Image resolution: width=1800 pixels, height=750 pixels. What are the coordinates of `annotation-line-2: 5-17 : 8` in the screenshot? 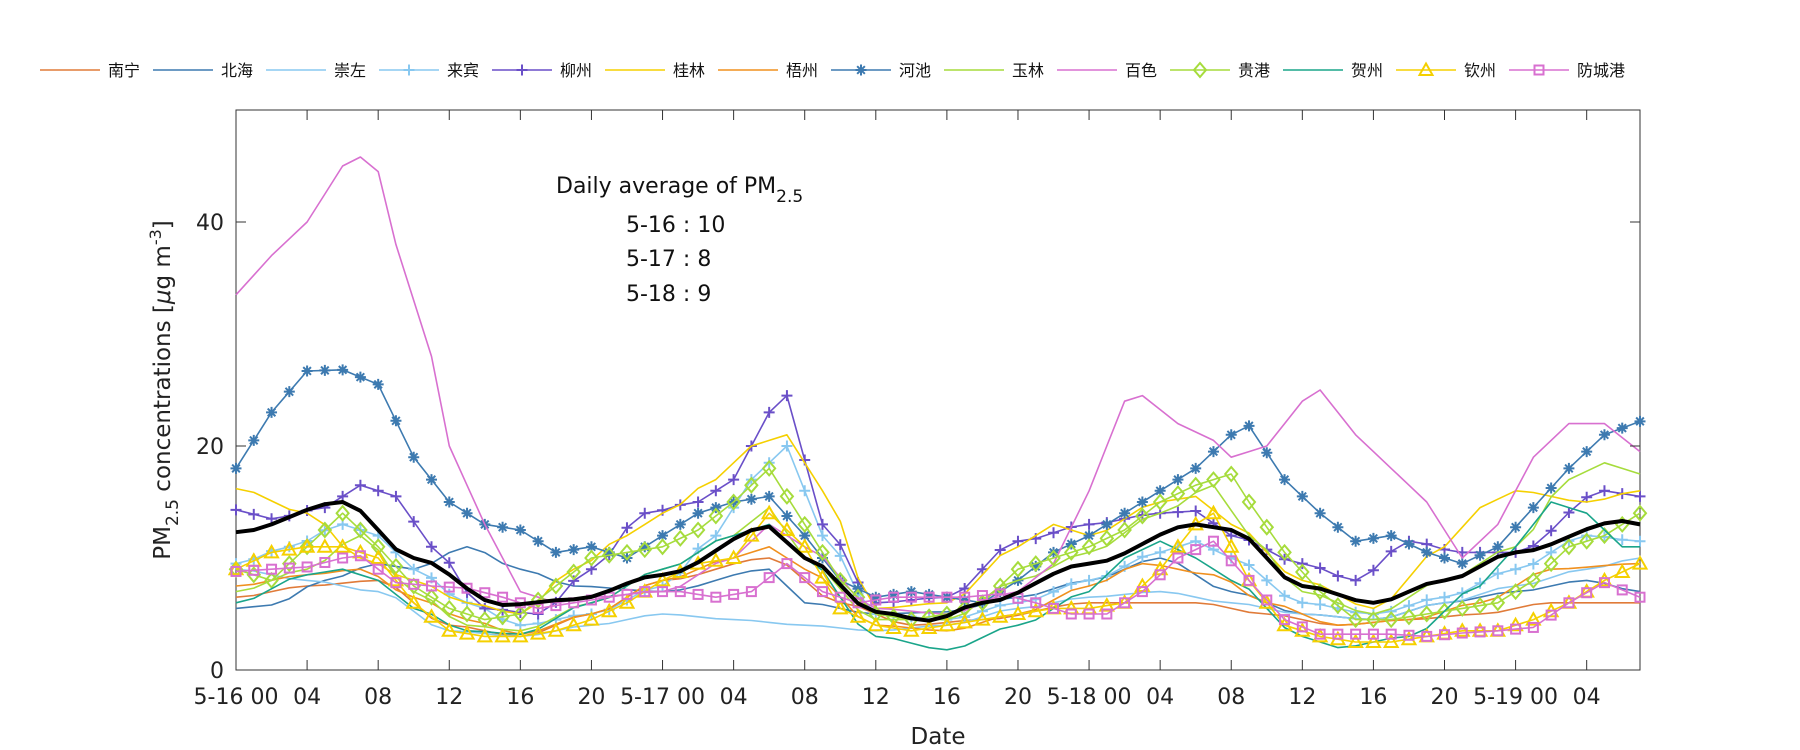 It's located at (668, 259).